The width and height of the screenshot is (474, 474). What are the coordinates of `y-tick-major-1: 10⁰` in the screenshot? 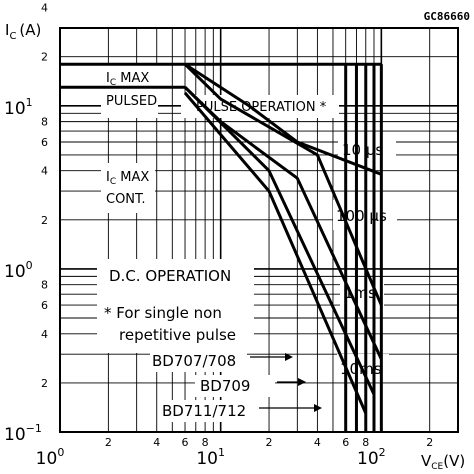 It's located at (18, 270).